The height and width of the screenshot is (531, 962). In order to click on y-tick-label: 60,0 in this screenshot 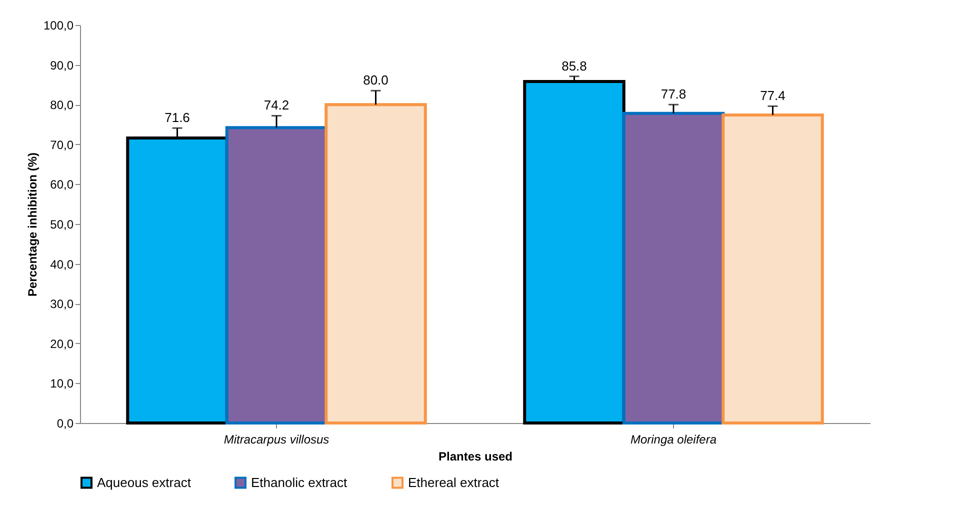, I will do `click(62, 185)`.